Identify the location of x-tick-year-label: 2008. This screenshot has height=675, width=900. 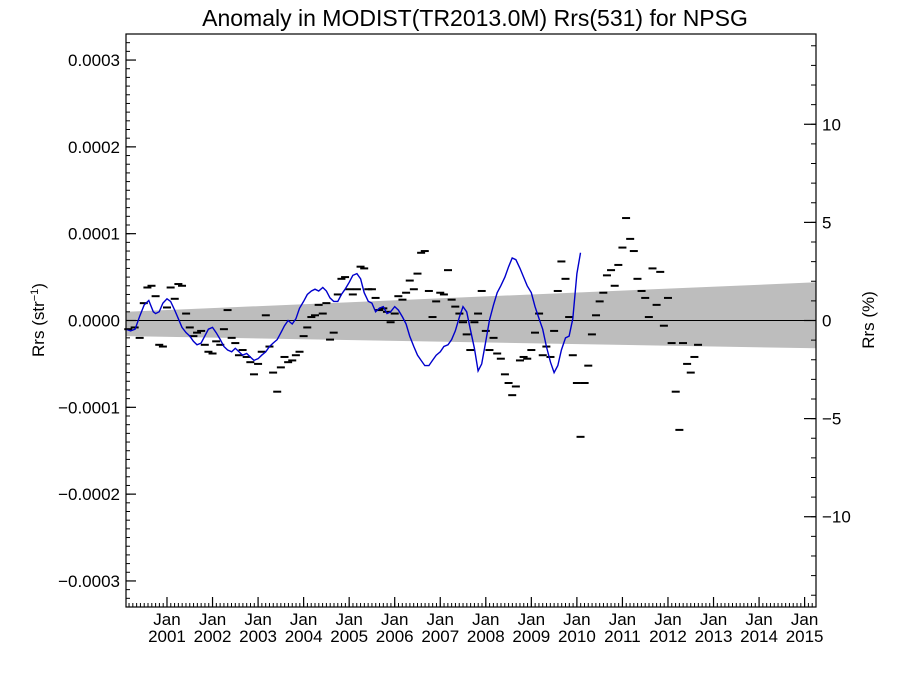
(486, 636).